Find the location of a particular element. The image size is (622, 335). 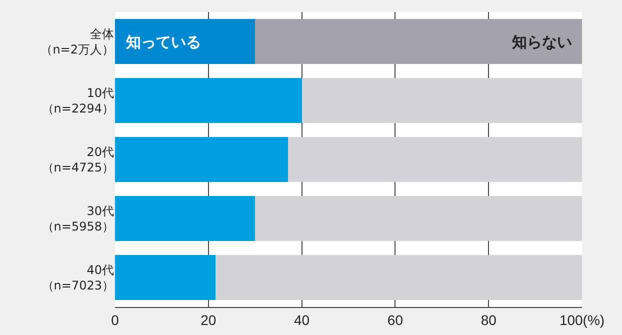

series-label: 知っている is located at coordinates (163, 42).